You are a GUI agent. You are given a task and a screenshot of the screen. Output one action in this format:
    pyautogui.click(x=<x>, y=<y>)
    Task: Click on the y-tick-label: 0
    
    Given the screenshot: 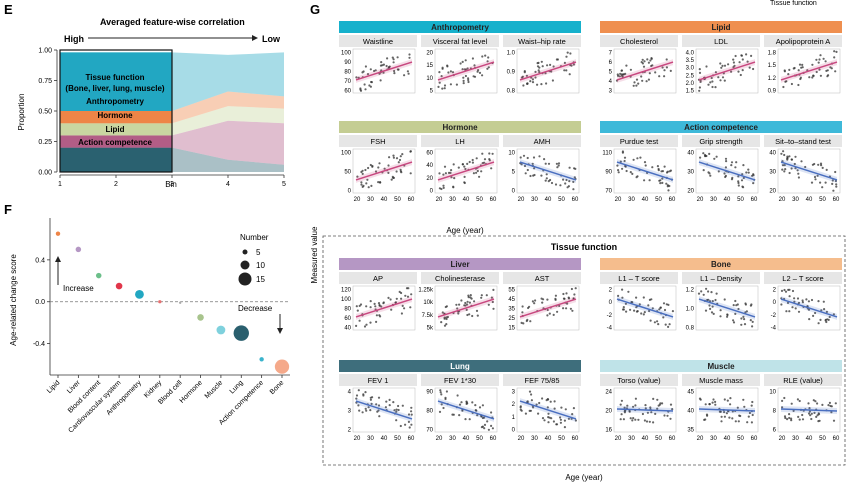 What is the action you would take?
    pyautogui.click(x=350, y=192)
    